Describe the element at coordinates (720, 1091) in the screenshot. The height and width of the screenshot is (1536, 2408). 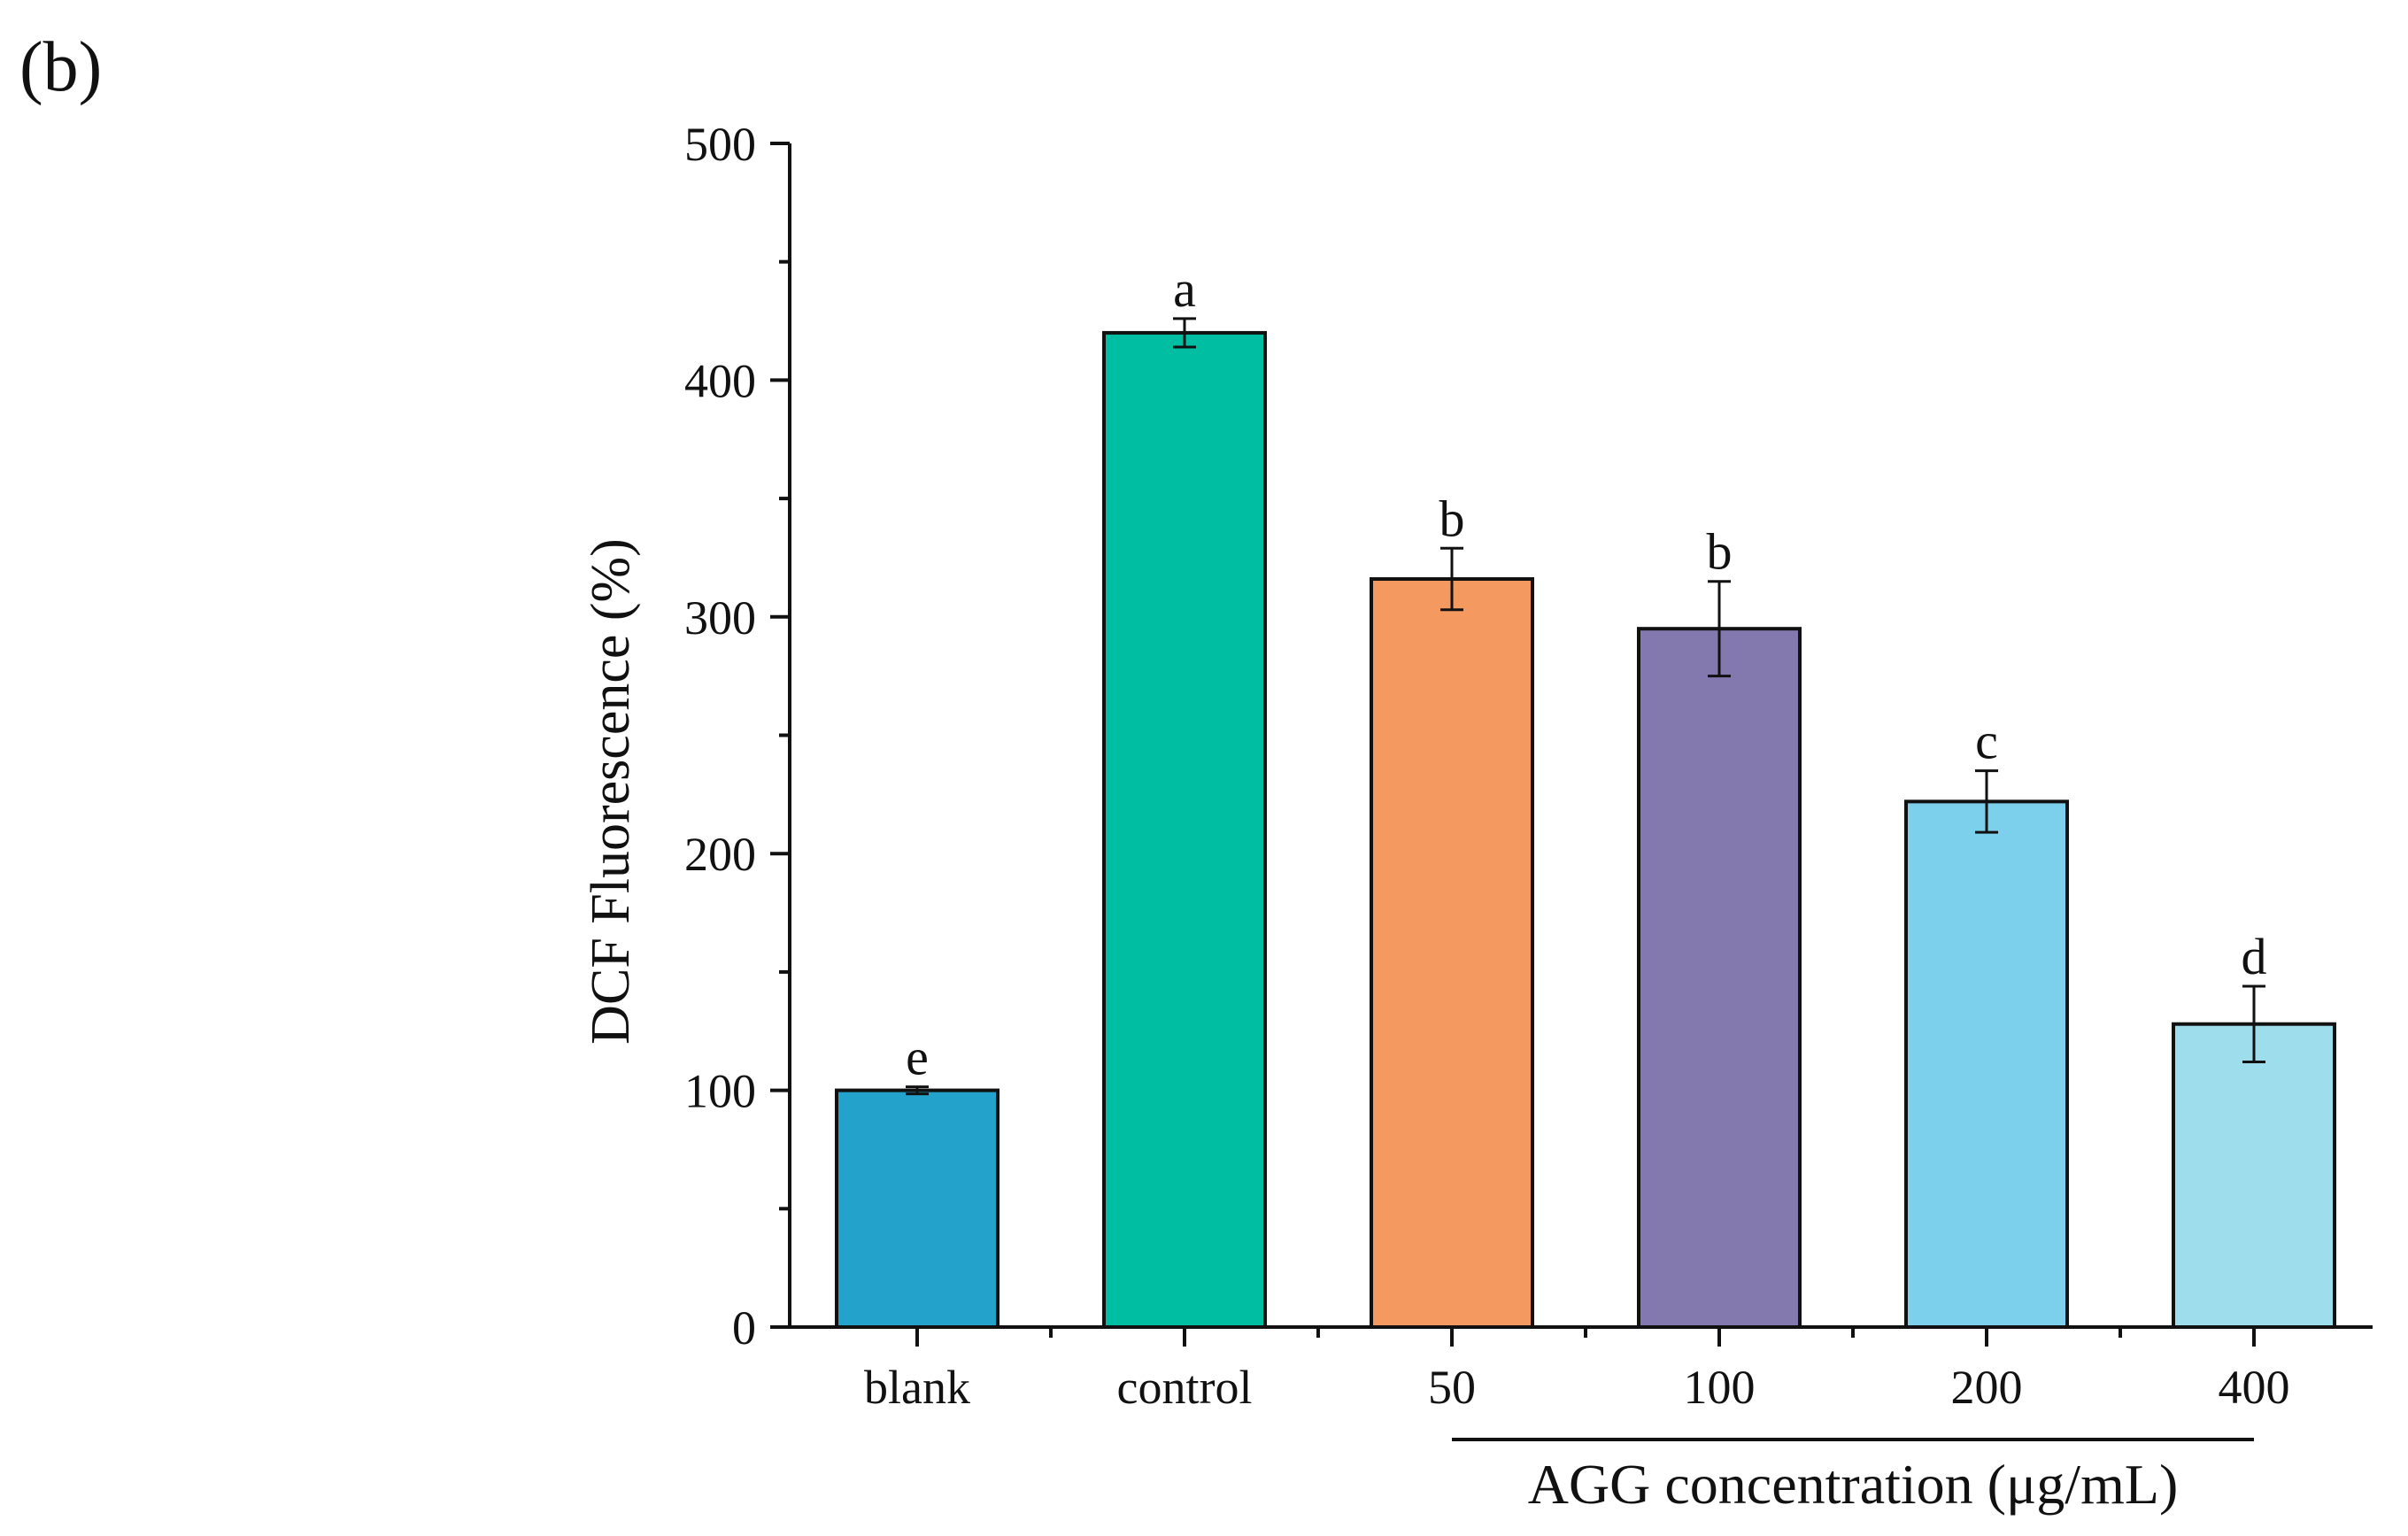
I see `y-tick-label: 100` at that location.